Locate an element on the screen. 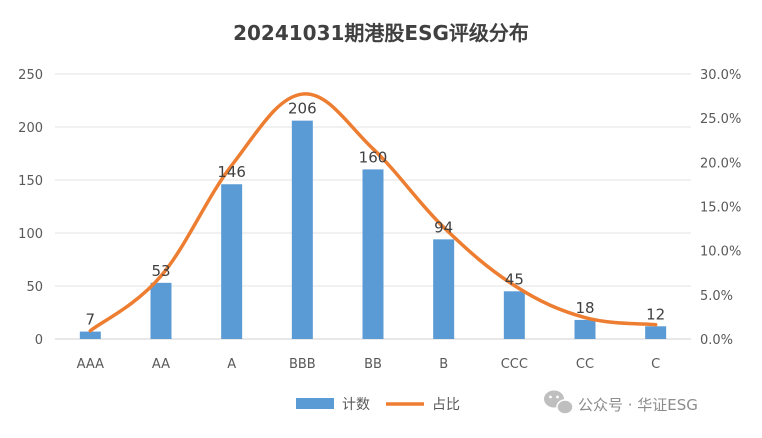 The height and width of the screenshot is (438, 762). y-left-tick-label: 50 is located at coordinates (34, 287).